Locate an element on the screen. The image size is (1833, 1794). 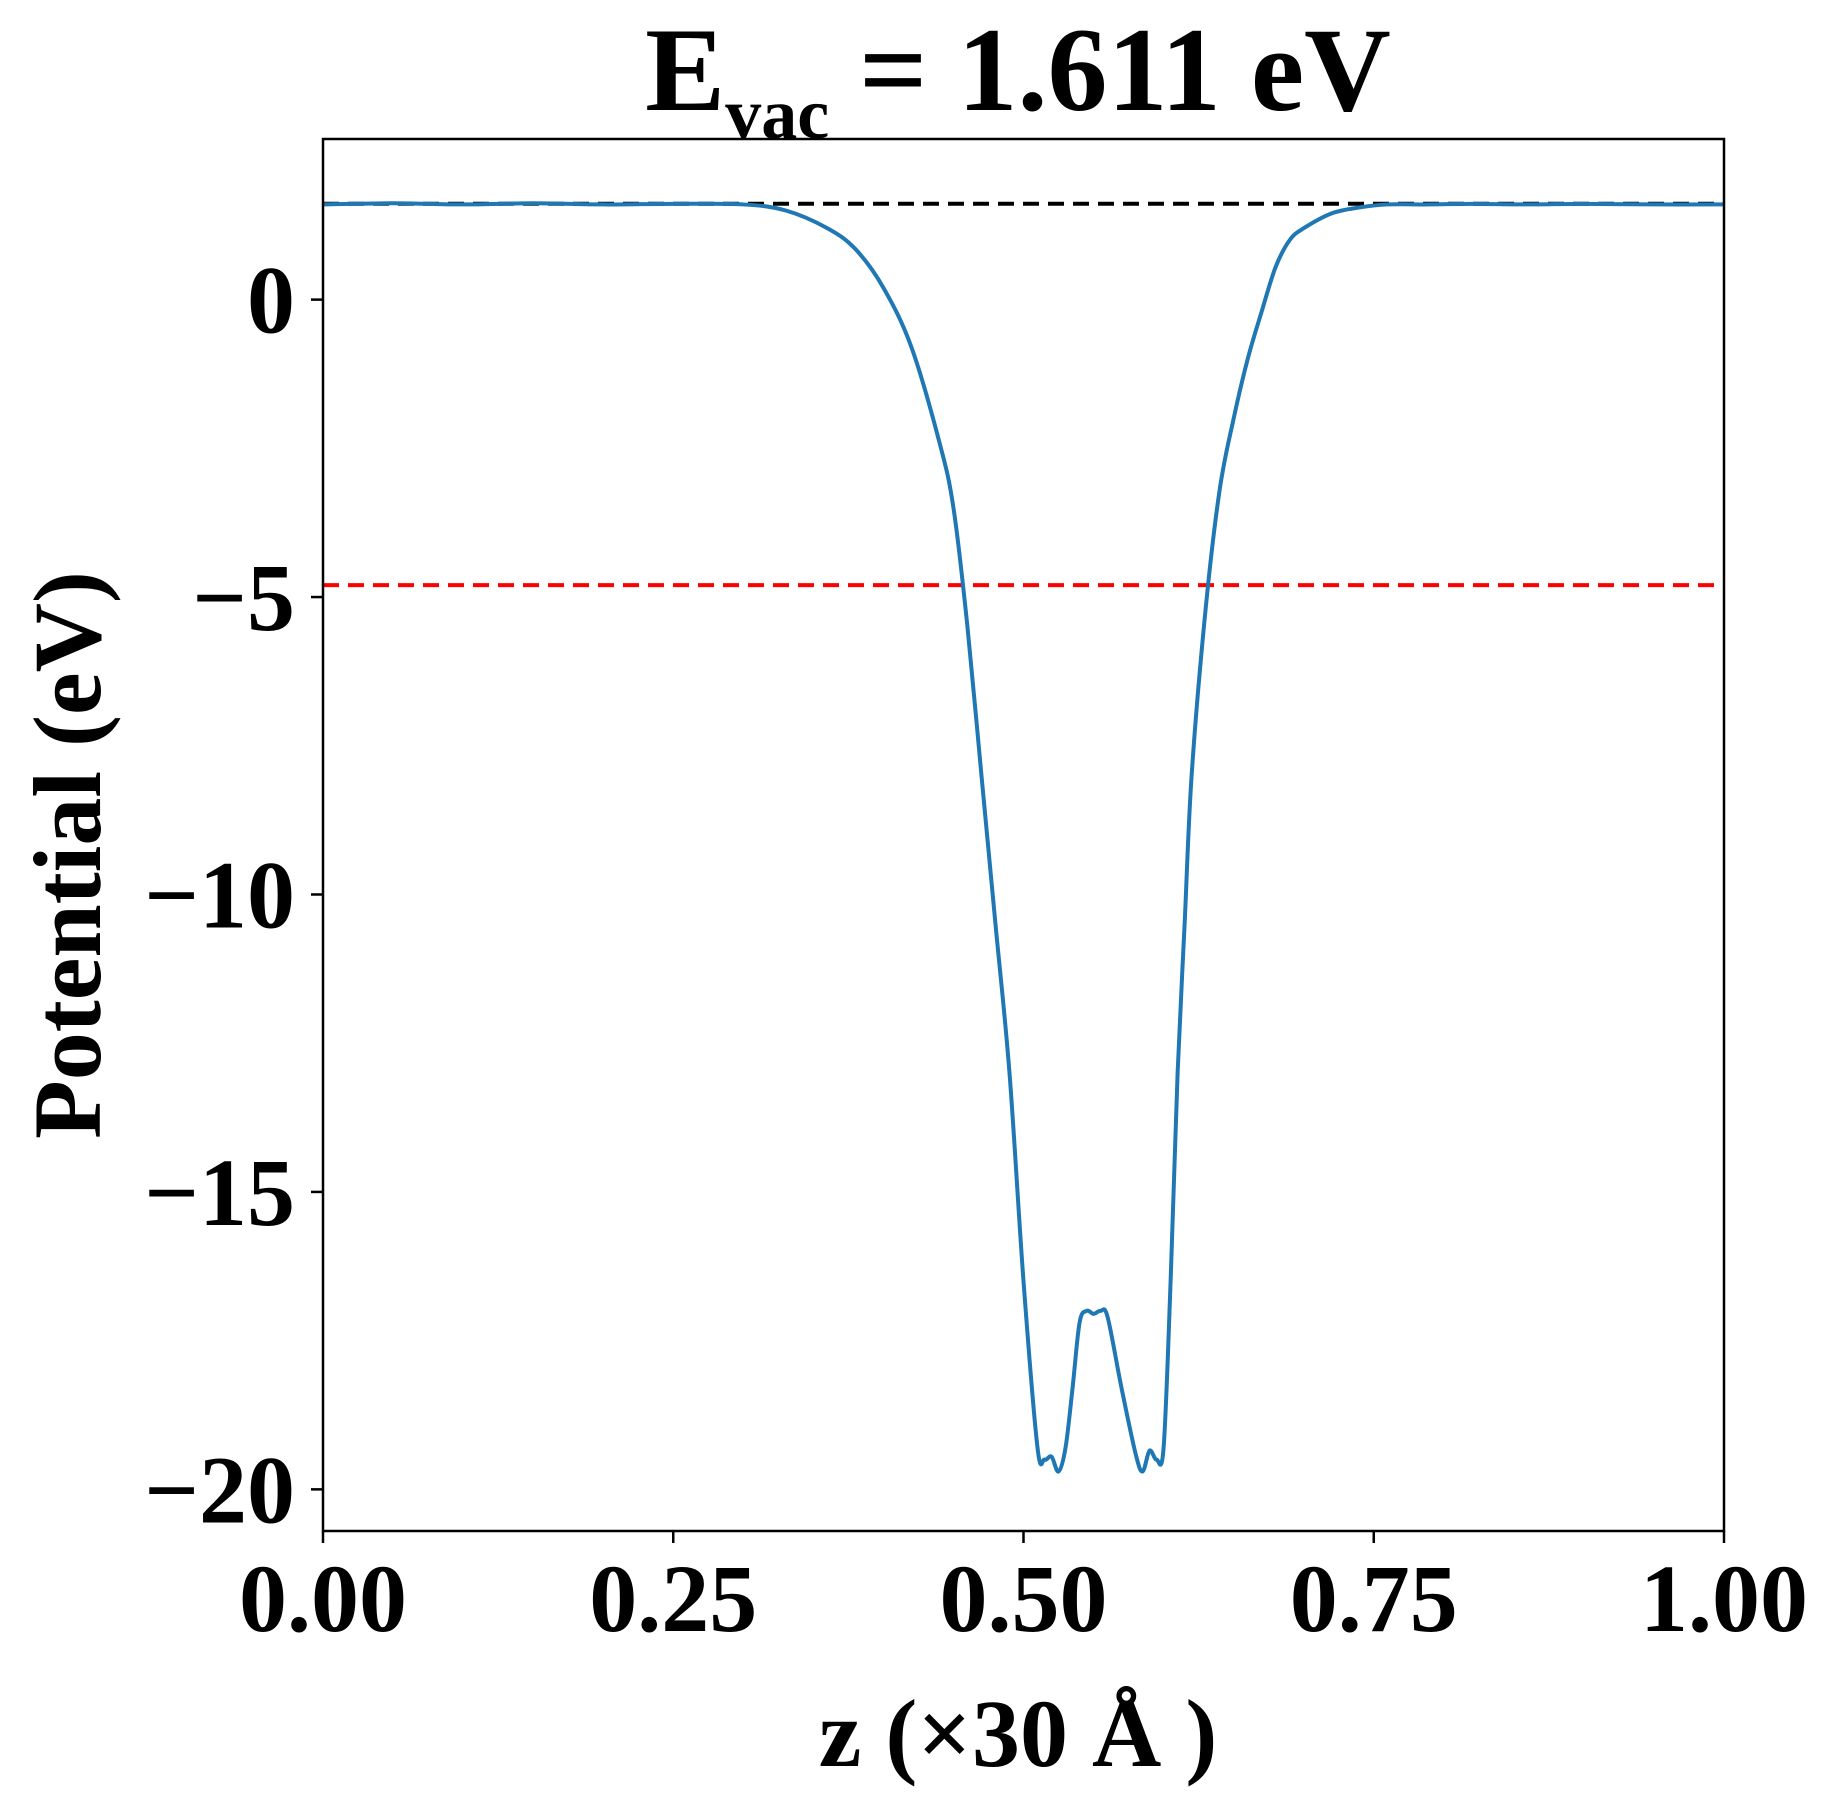
x-axis-label: z (×30 Å ) is located at coordinates (1018, 1733).